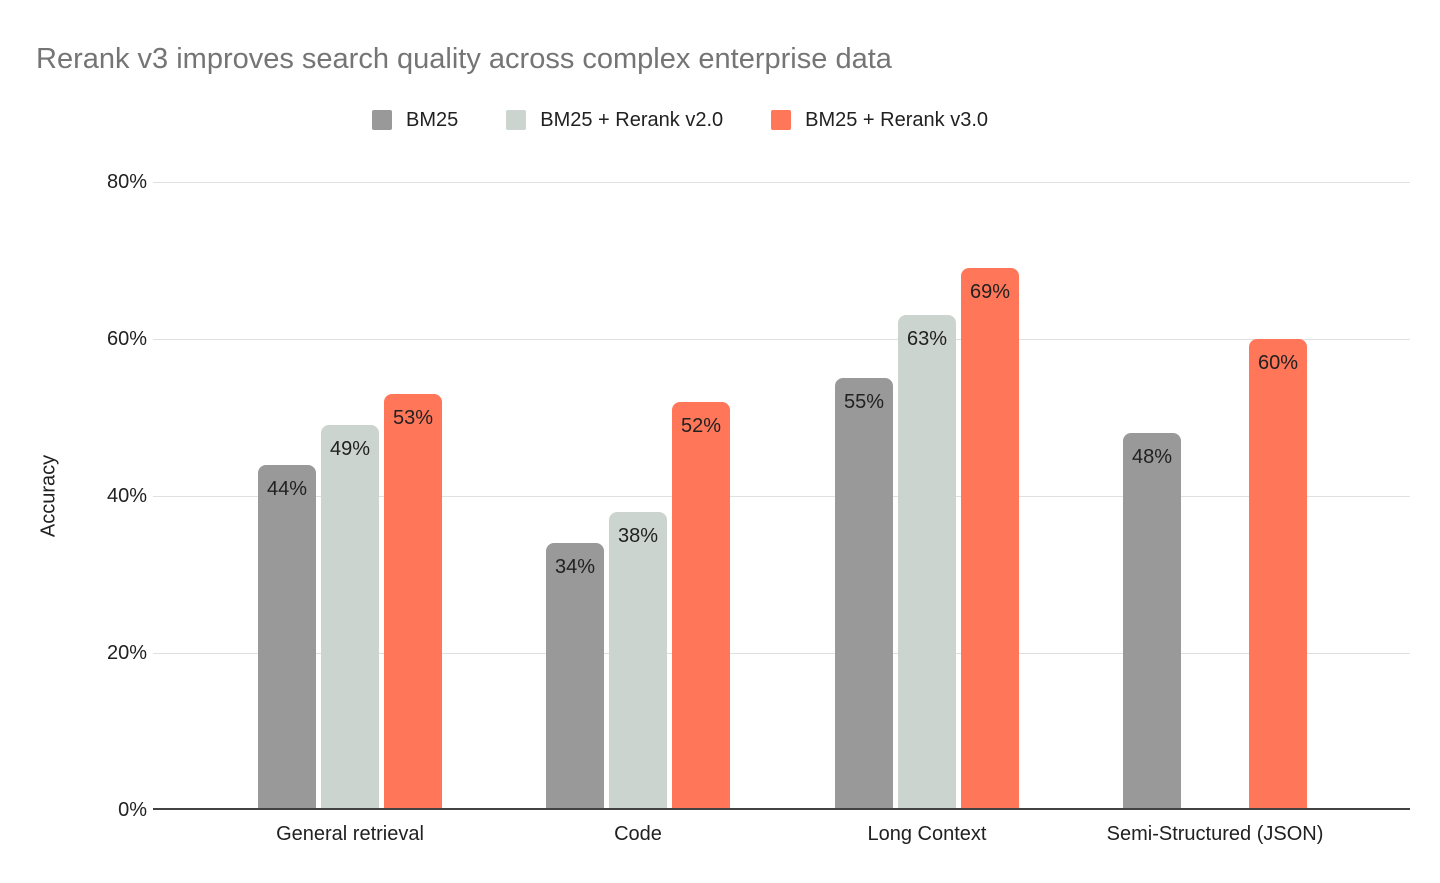  I want to click on bar-bm25-rerank-v2-0-0: 49%, so click(350, 617).